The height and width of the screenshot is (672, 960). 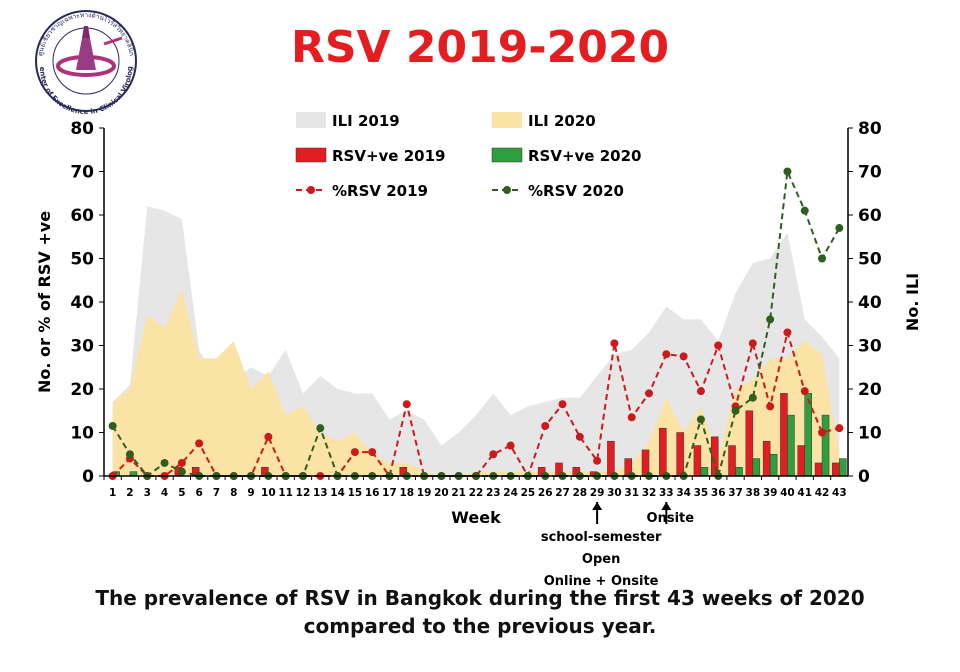 What do you see at coordinates (458, 493) in the screenshot?
I see `x-tick-label: 21` at bounding box center [458, 493].